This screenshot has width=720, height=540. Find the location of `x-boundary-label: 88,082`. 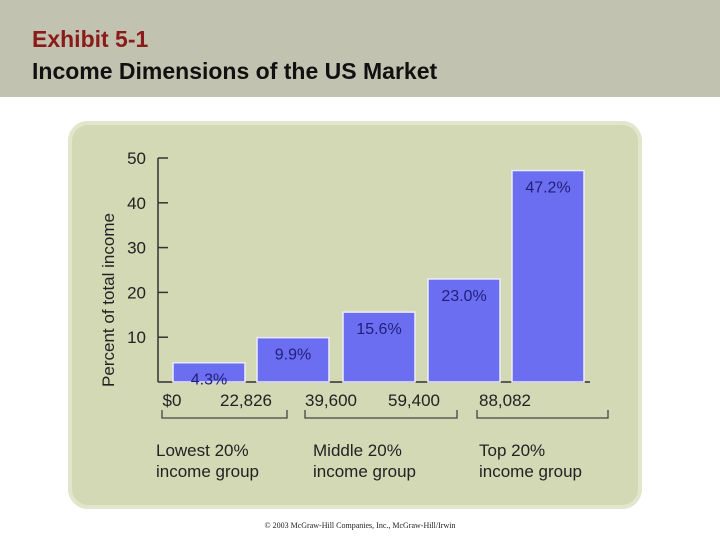

x-boundary-label: 88,082 is located at coordinates (505, 400).